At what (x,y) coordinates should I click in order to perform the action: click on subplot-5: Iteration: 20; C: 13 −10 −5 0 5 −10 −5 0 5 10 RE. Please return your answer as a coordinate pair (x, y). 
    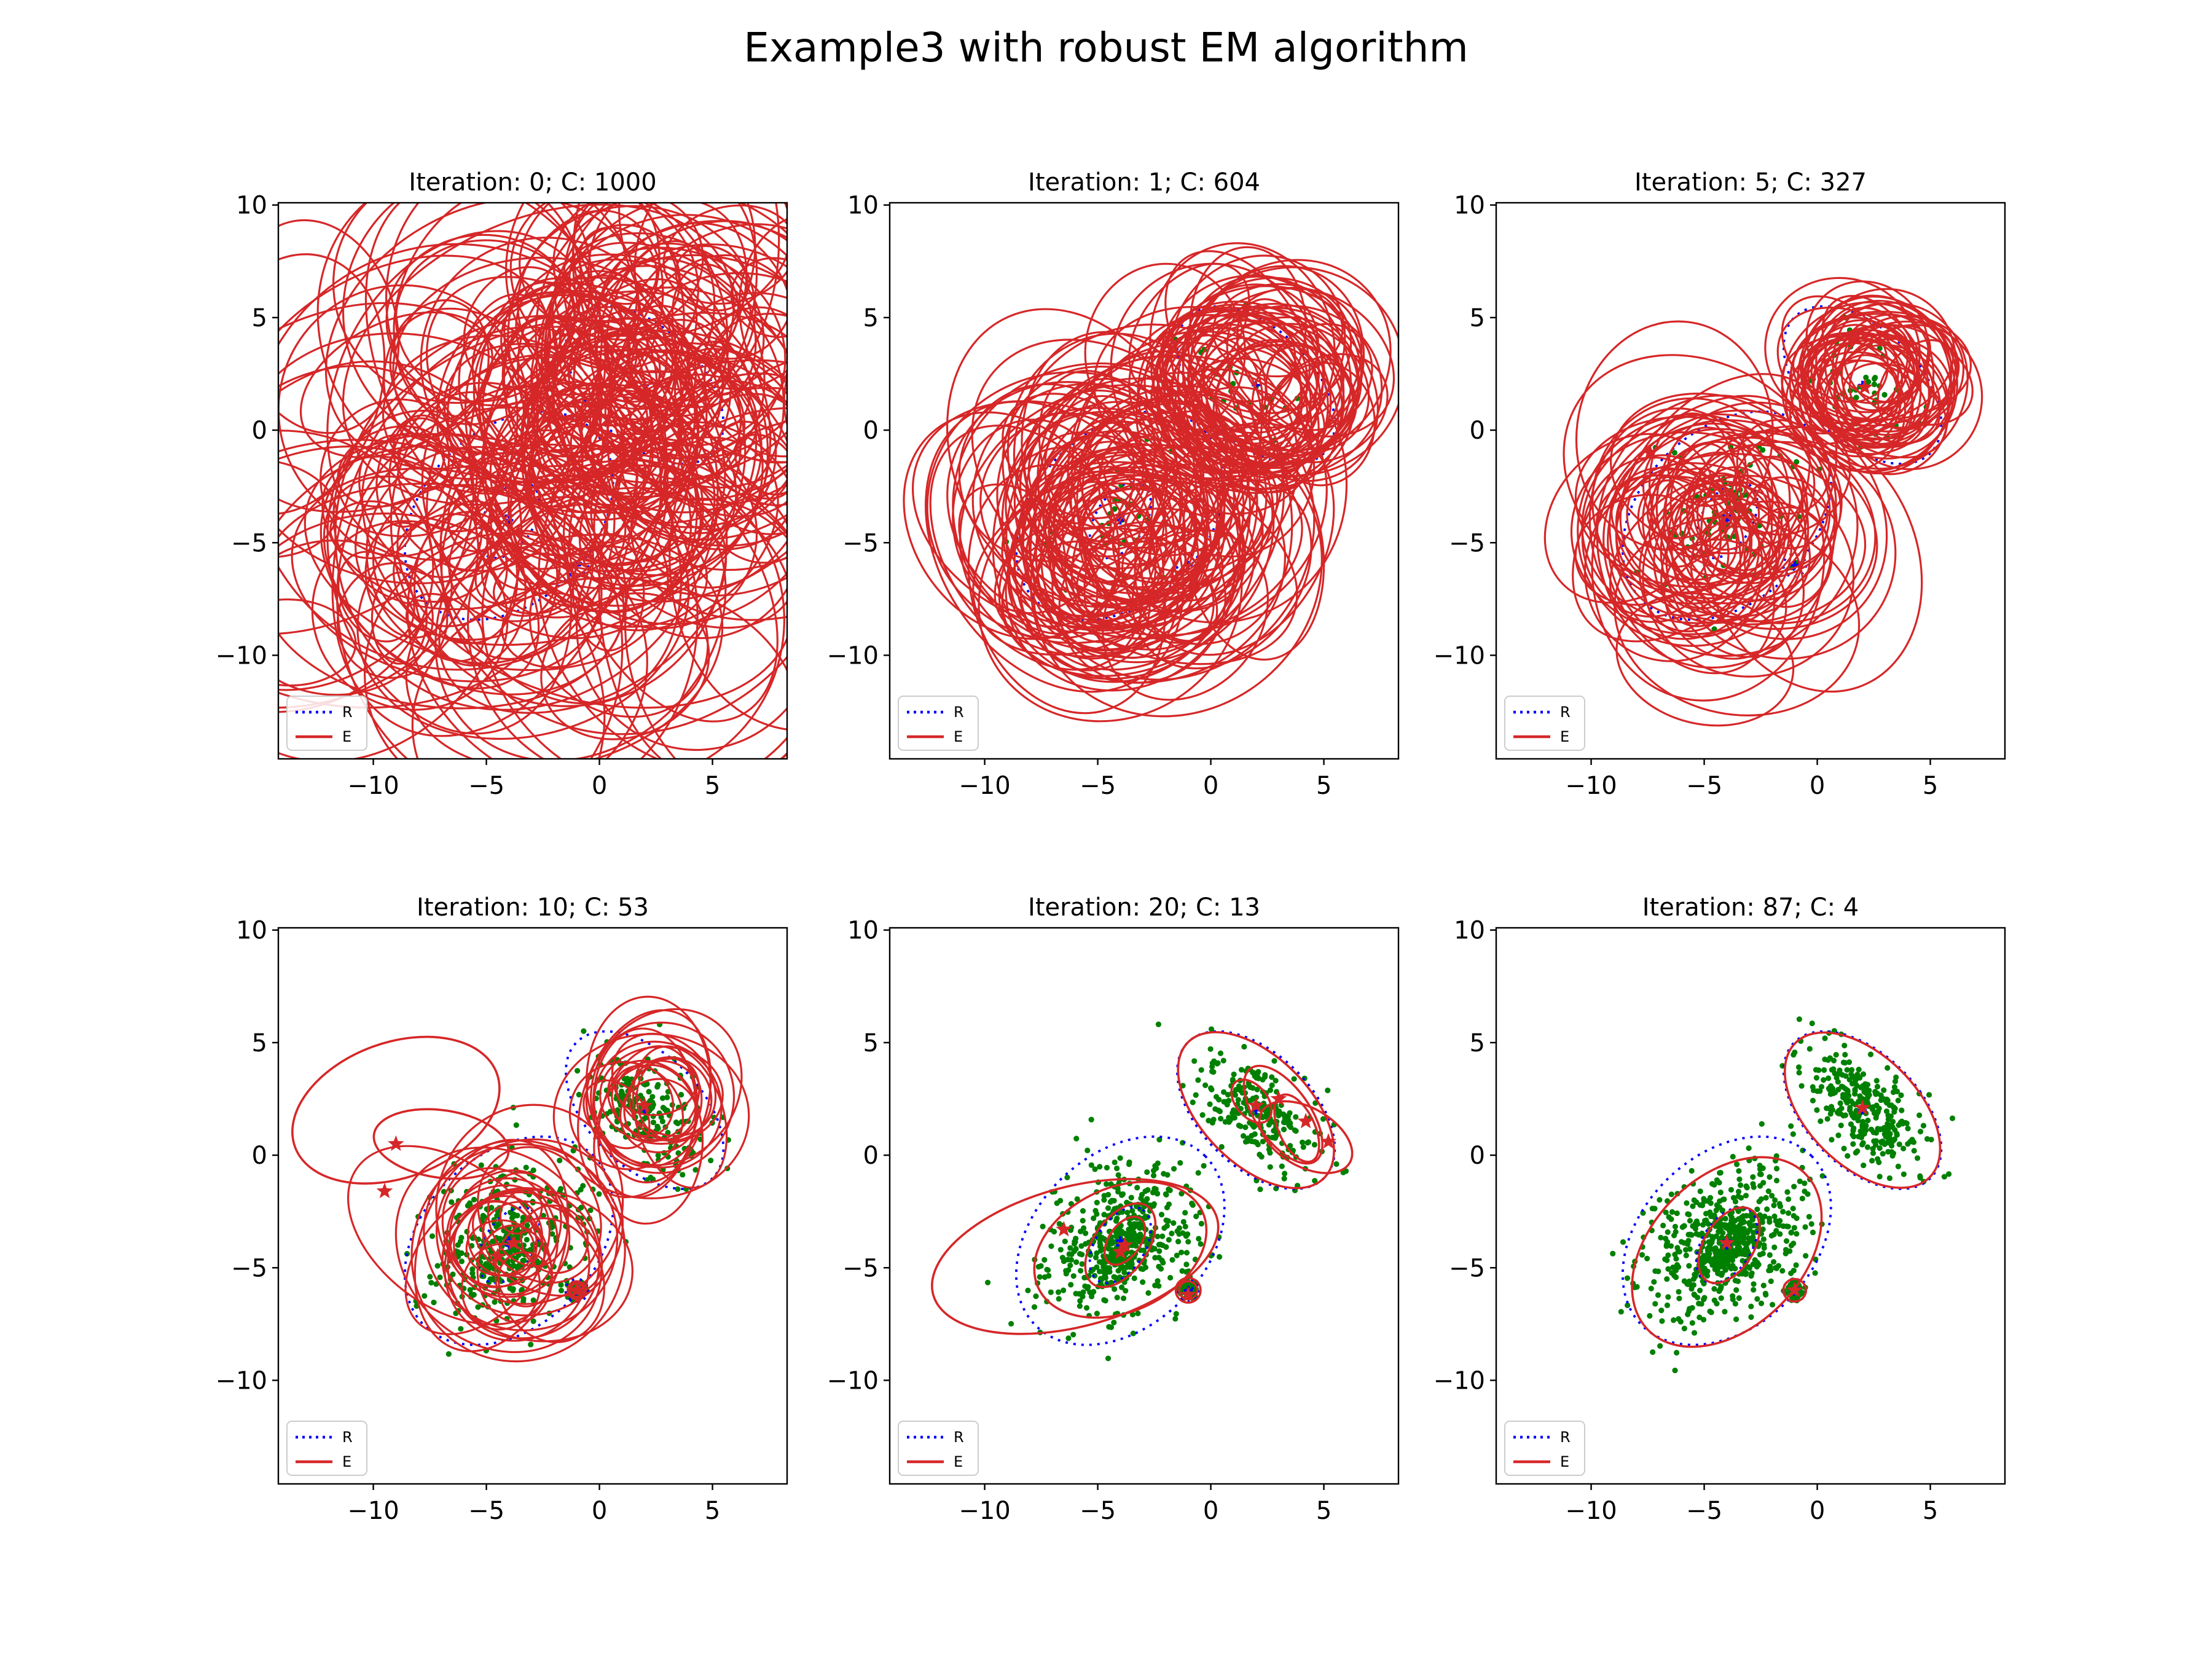
    Looking at the image, I should click on (1113, 1209).